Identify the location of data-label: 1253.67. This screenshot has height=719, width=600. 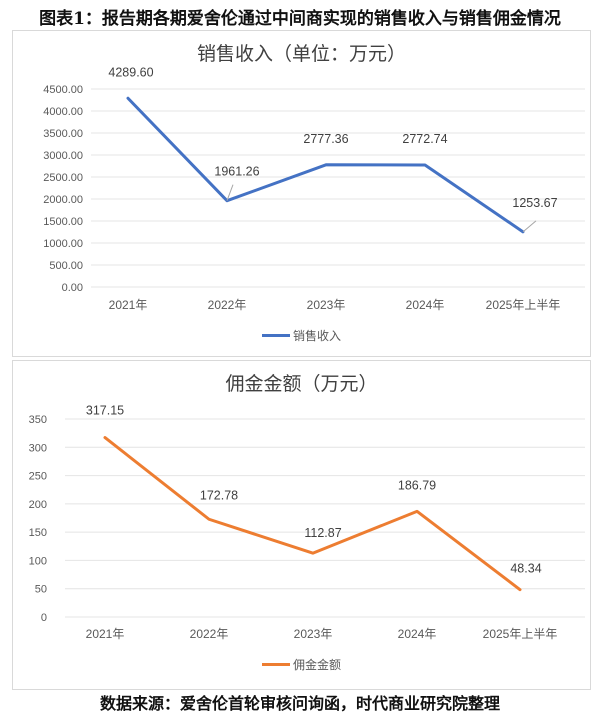
(534, 203).